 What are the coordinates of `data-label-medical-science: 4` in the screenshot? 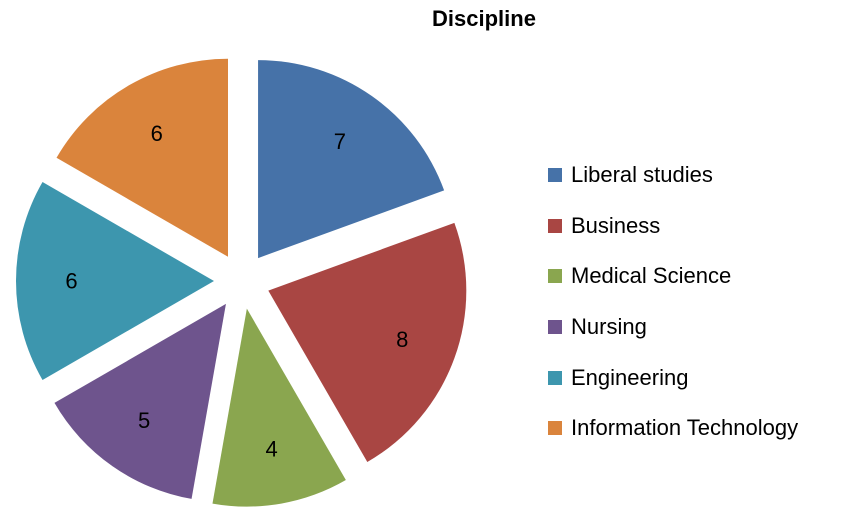 It's located at (271, 448).